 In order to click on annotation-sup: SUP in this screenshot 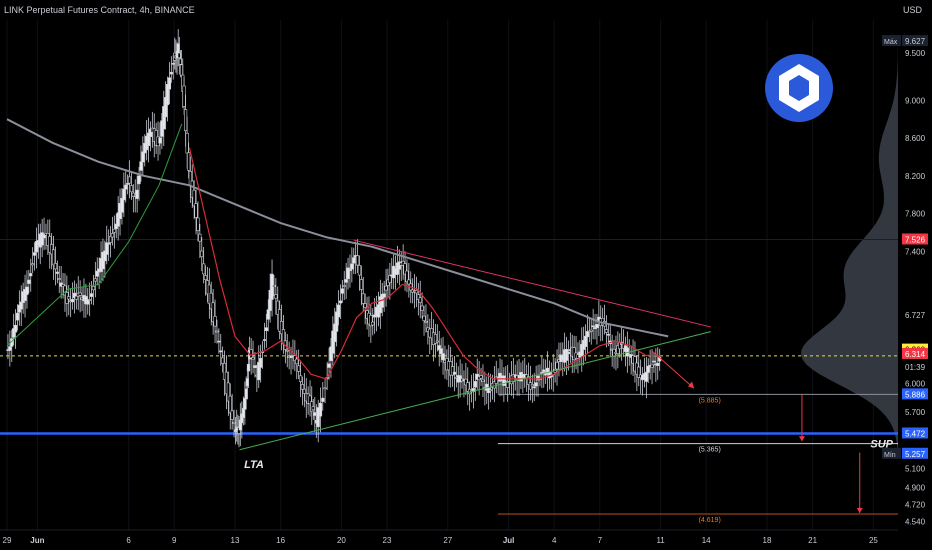, I will do `click(881, 445)`.